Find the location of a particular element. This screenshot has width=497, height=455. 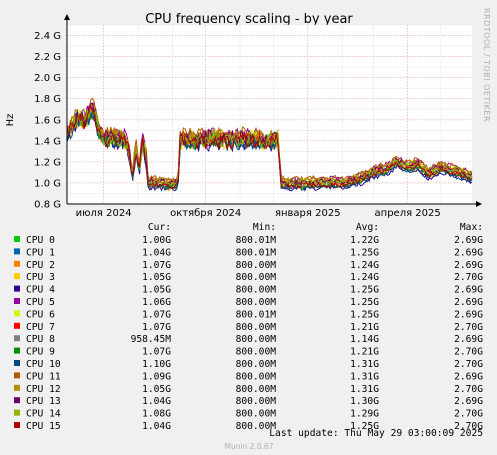

legend-cur: 958.45M is located at coordinates (151, 339).